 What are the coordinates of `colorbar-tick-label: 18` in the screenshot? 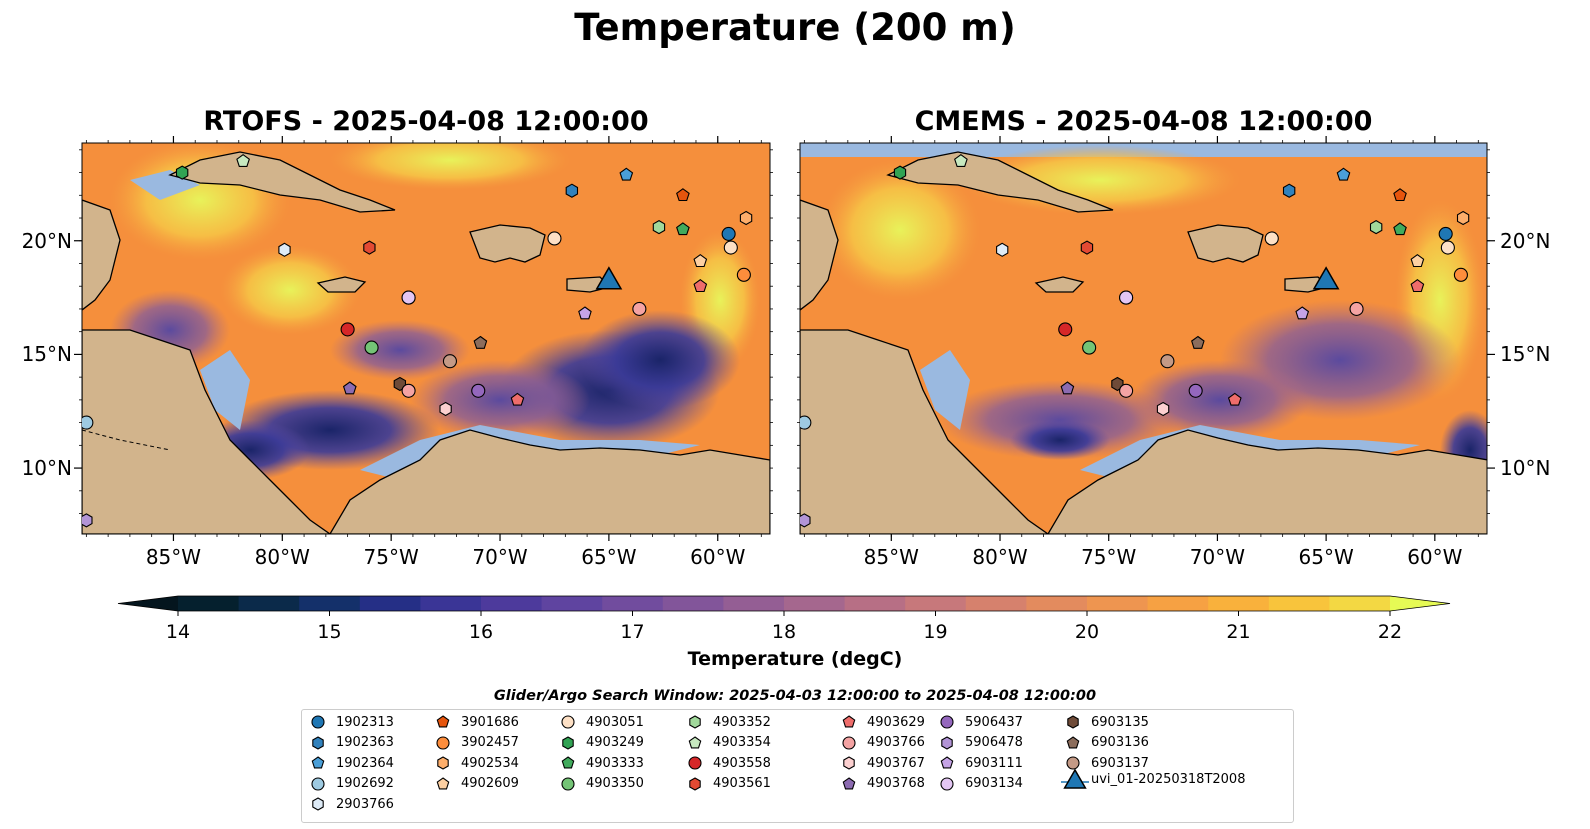 It's located at (784, 632).